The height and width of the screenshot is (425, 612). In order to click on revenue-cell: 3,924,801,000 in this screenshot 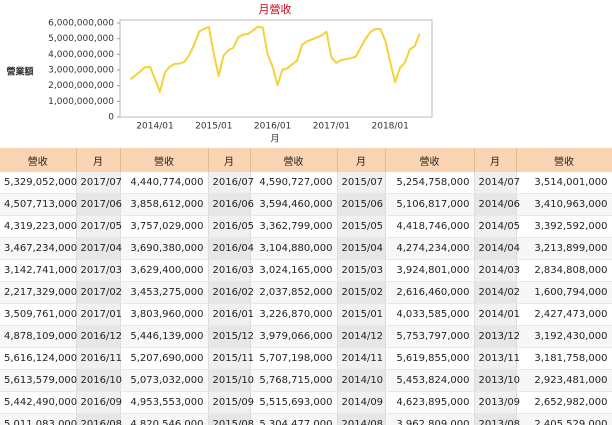, I will do `click(430, 270)`.